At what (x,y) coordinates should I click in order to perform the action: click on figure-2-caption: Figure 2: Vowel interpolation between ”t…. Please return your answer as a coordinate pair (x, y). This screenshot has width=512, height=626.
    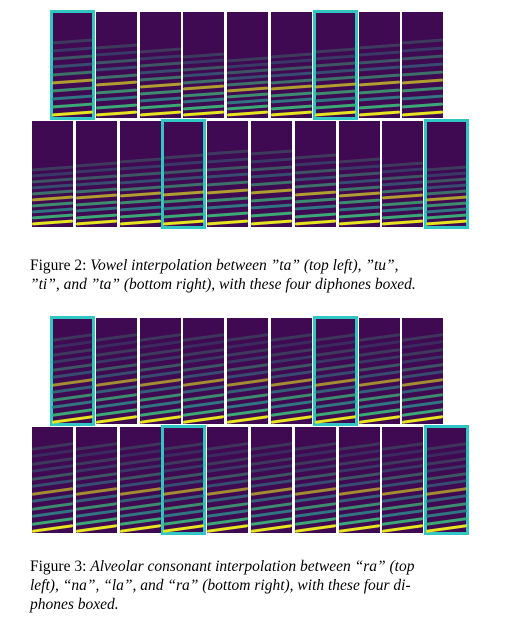
    Looking at the image, I should click on (260, 275).